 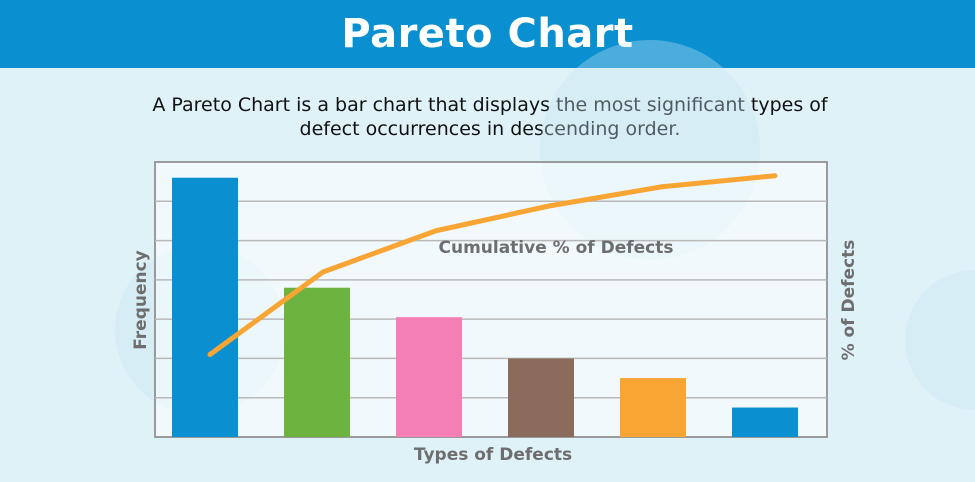 I want to click on y-axis-label: Frequency, so click(x=141, y=300).